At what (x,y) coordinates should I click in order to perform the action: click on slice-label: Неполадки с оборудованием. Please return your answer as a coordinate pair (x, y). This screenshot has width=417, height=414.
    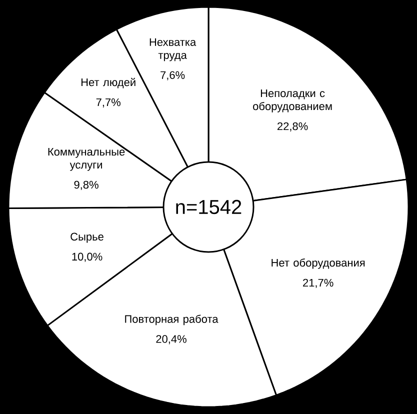
    Looking at the image, I should click on (292, 100).